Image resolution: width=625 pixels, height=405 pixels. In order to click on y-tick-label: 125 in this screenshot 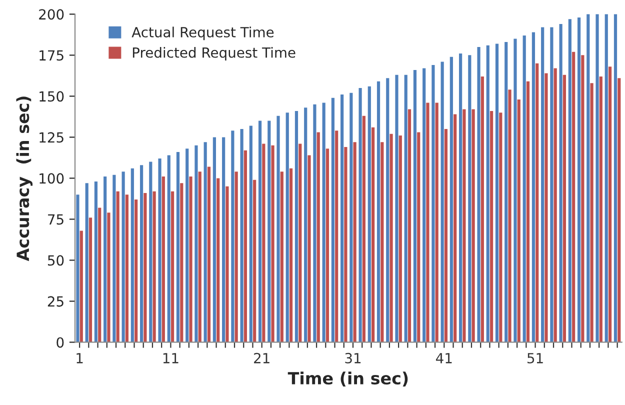, I will do `click(52, 137)`.